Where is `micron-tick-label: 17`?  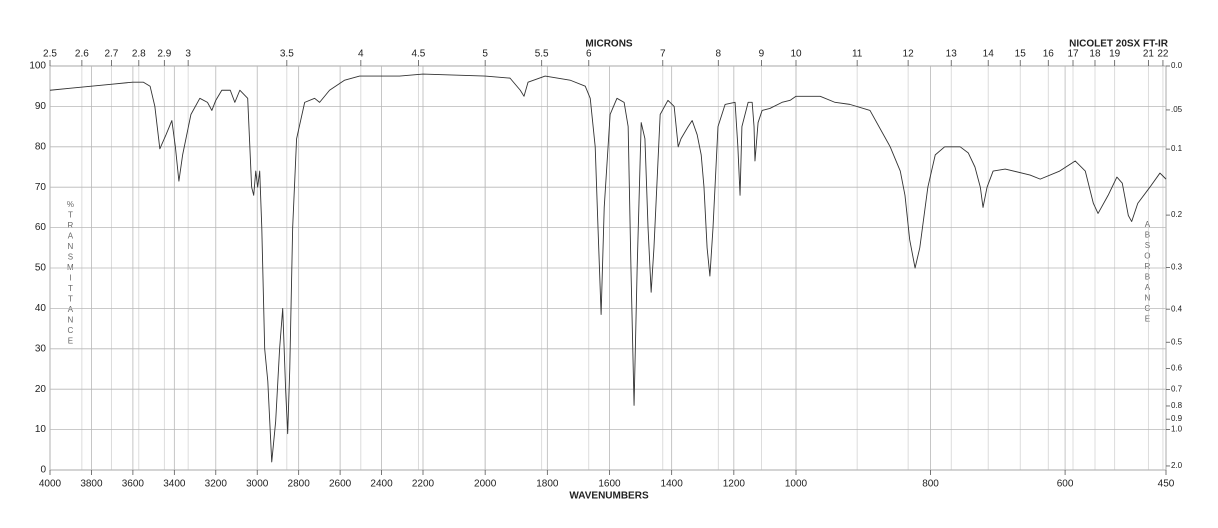
micron-tick-label: 17 is located at coordinates (1073, 54).